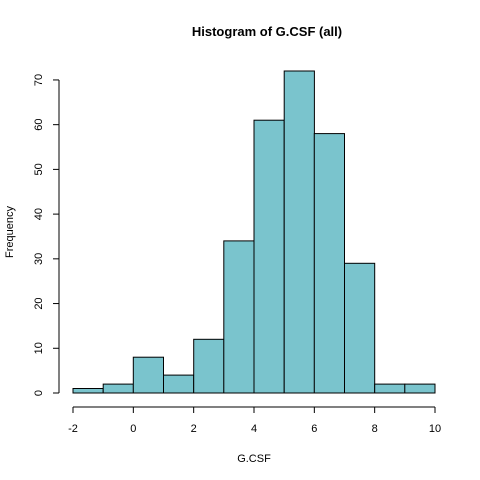  What do you see at coordinates (46, 235) in the screenshot?
I see `y-axis: 0 10 20 30 40 50 60 70` at bounding box center [46, 235].